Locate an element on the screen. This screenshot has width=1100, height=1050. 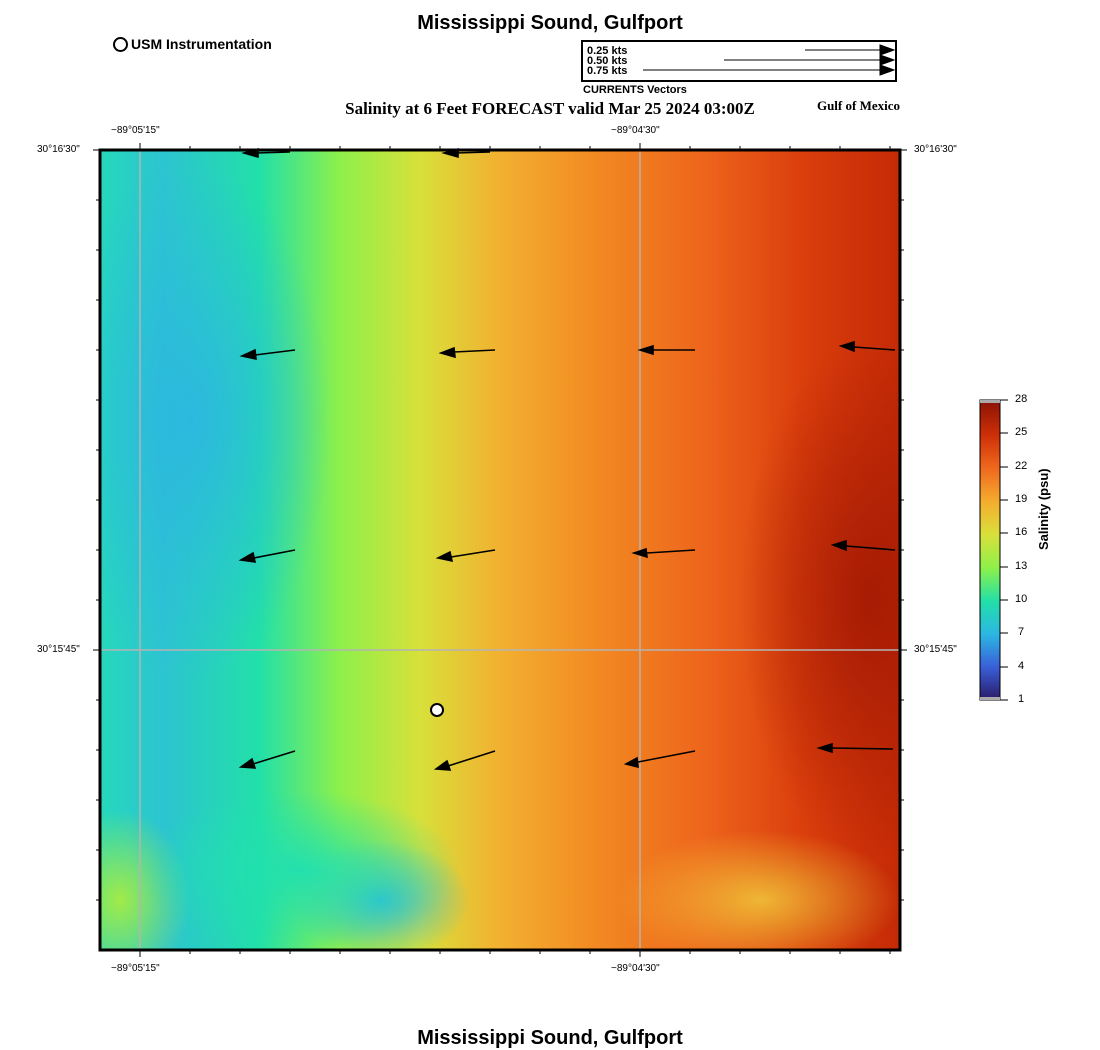
vector-legend-label-3: 0.75 kts is located at coordinates (607, 71).